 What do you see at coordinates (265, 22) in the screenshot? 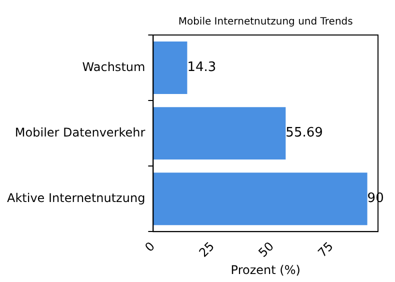
I see `chart-title: Mobile Internetnutzung und Trends` at bounding box center [265, 22].